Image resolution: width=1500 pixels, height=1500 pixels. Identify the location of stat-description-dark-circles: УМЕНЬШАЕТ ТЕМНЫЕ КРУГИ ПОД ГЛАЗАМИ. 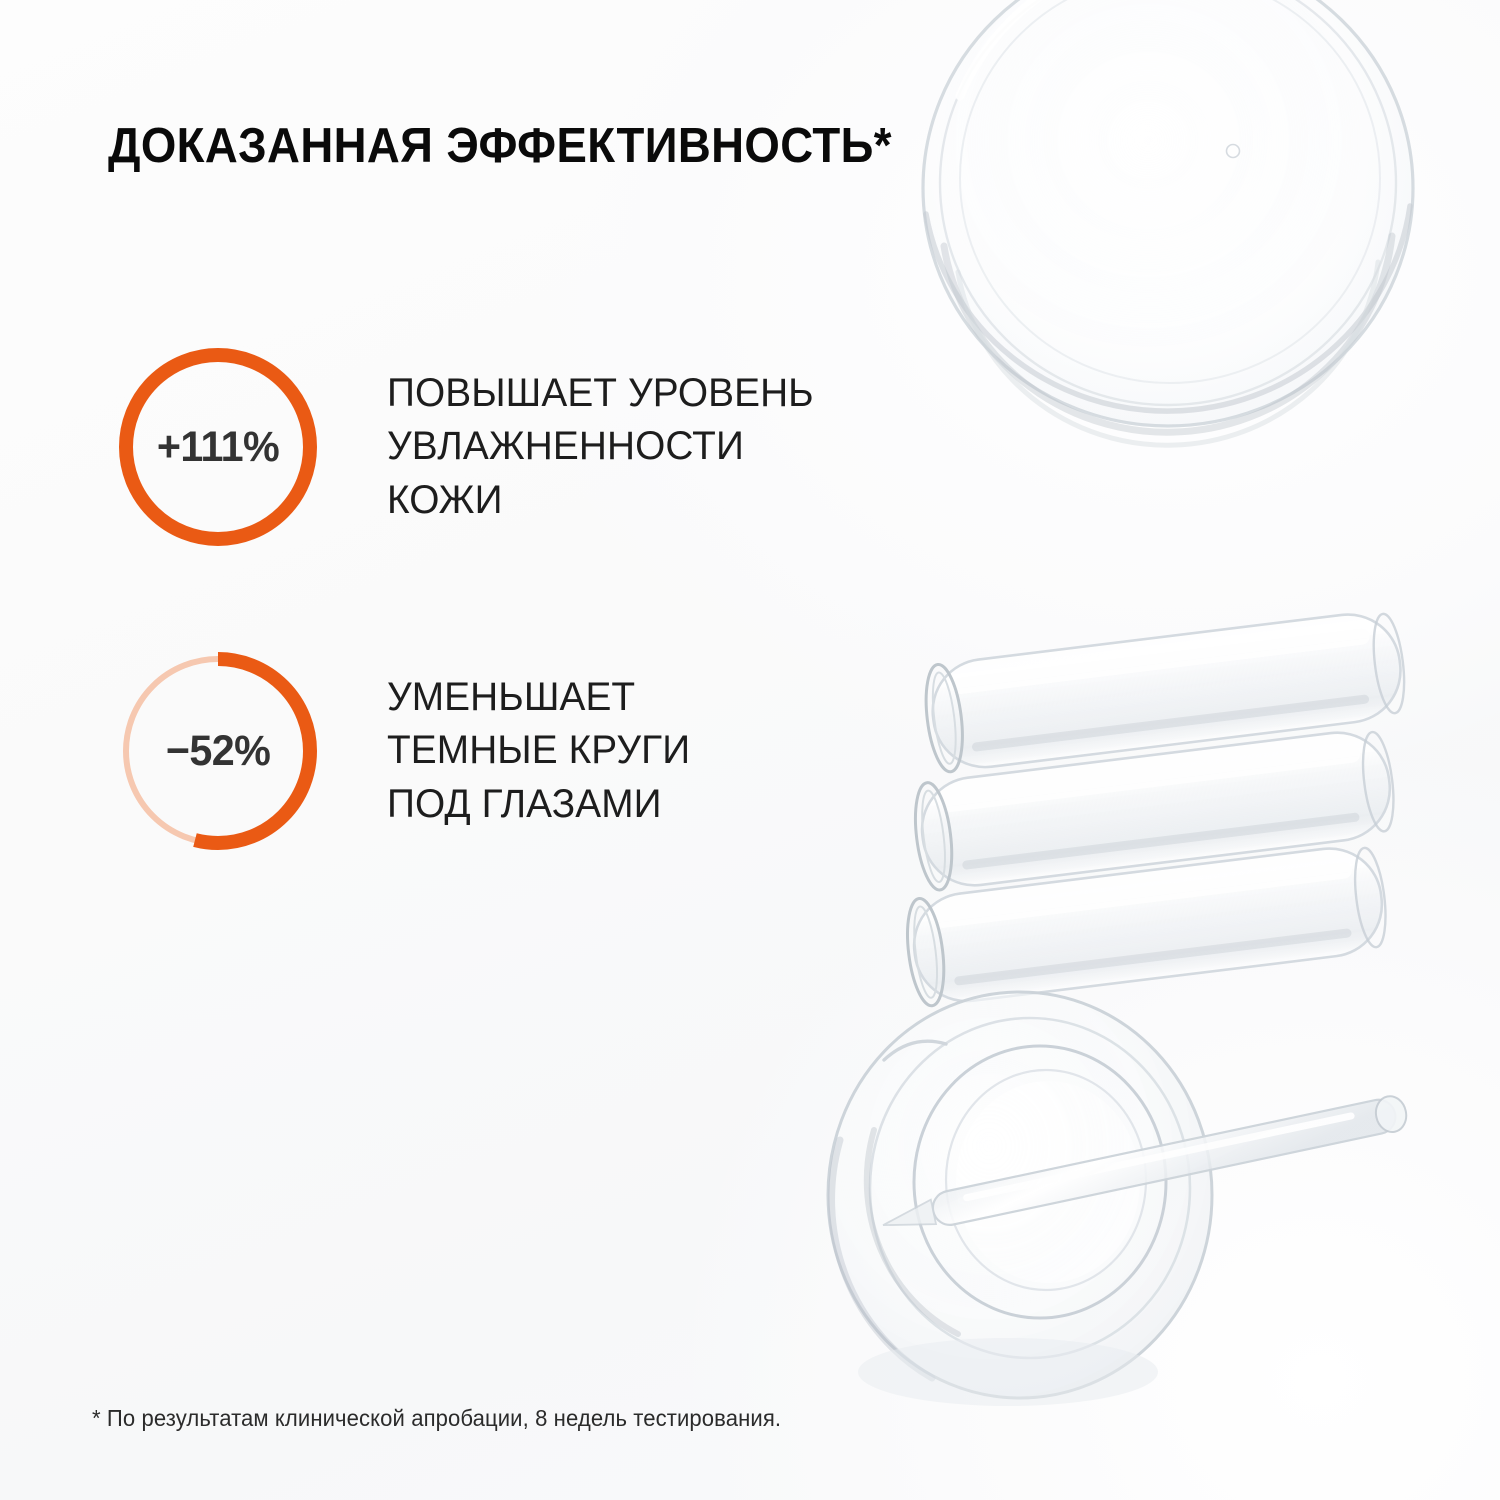
(539, 750).